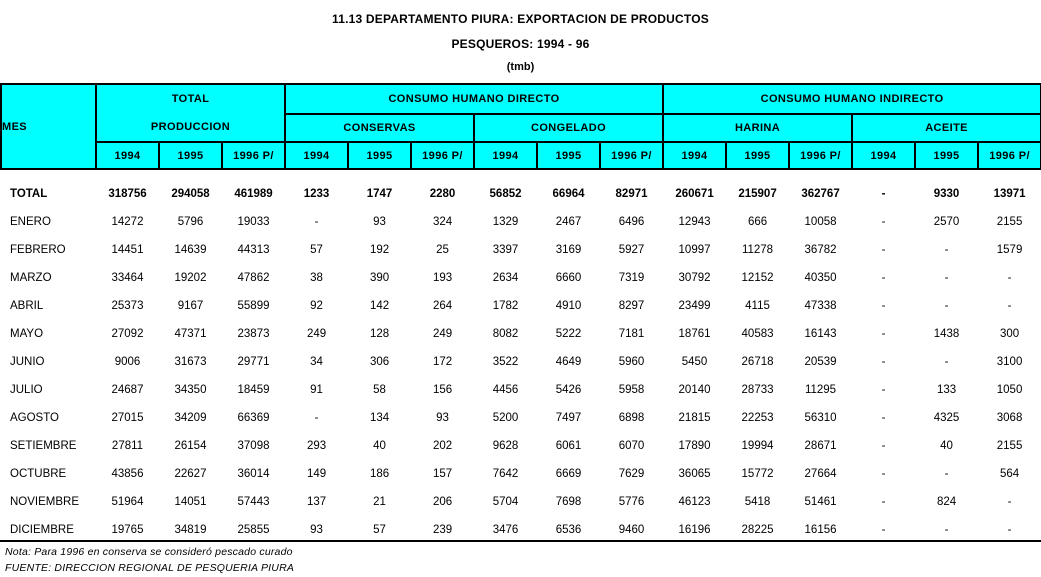 This screenshot has width=1041, height=577. What do you see at coordinates (190, 306) in the screenshot?
I see `value-cell: 9167` at bounding box center [190, 306].